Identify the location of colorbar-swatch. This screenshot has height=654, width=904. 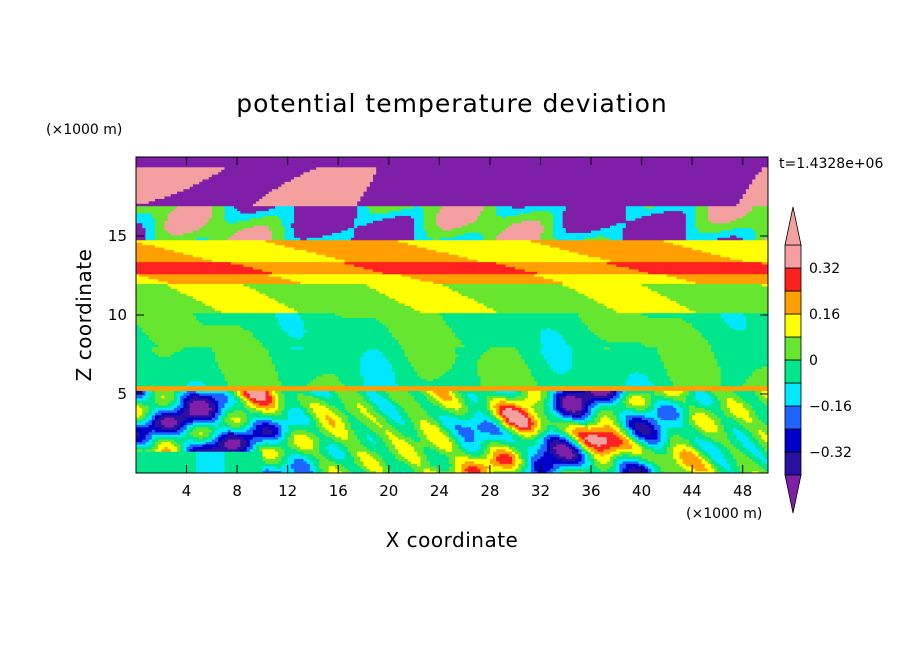
(793, 440).